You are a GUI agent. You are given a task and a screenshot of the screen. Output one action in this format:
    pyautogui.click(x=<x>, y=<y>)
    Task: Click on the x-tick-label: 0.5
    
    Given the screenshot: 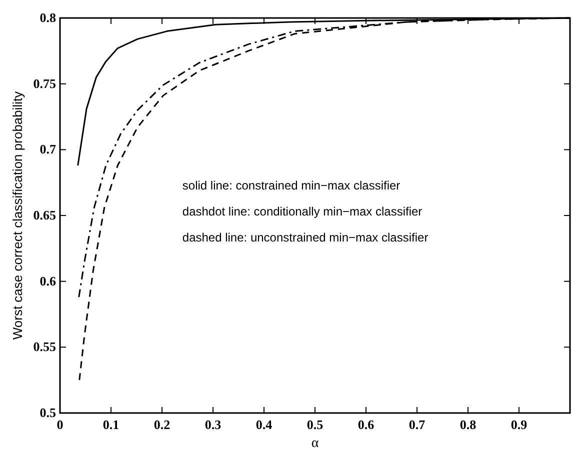 What is the action you would take?
    pyautogui.click(x=315, y=424)
    